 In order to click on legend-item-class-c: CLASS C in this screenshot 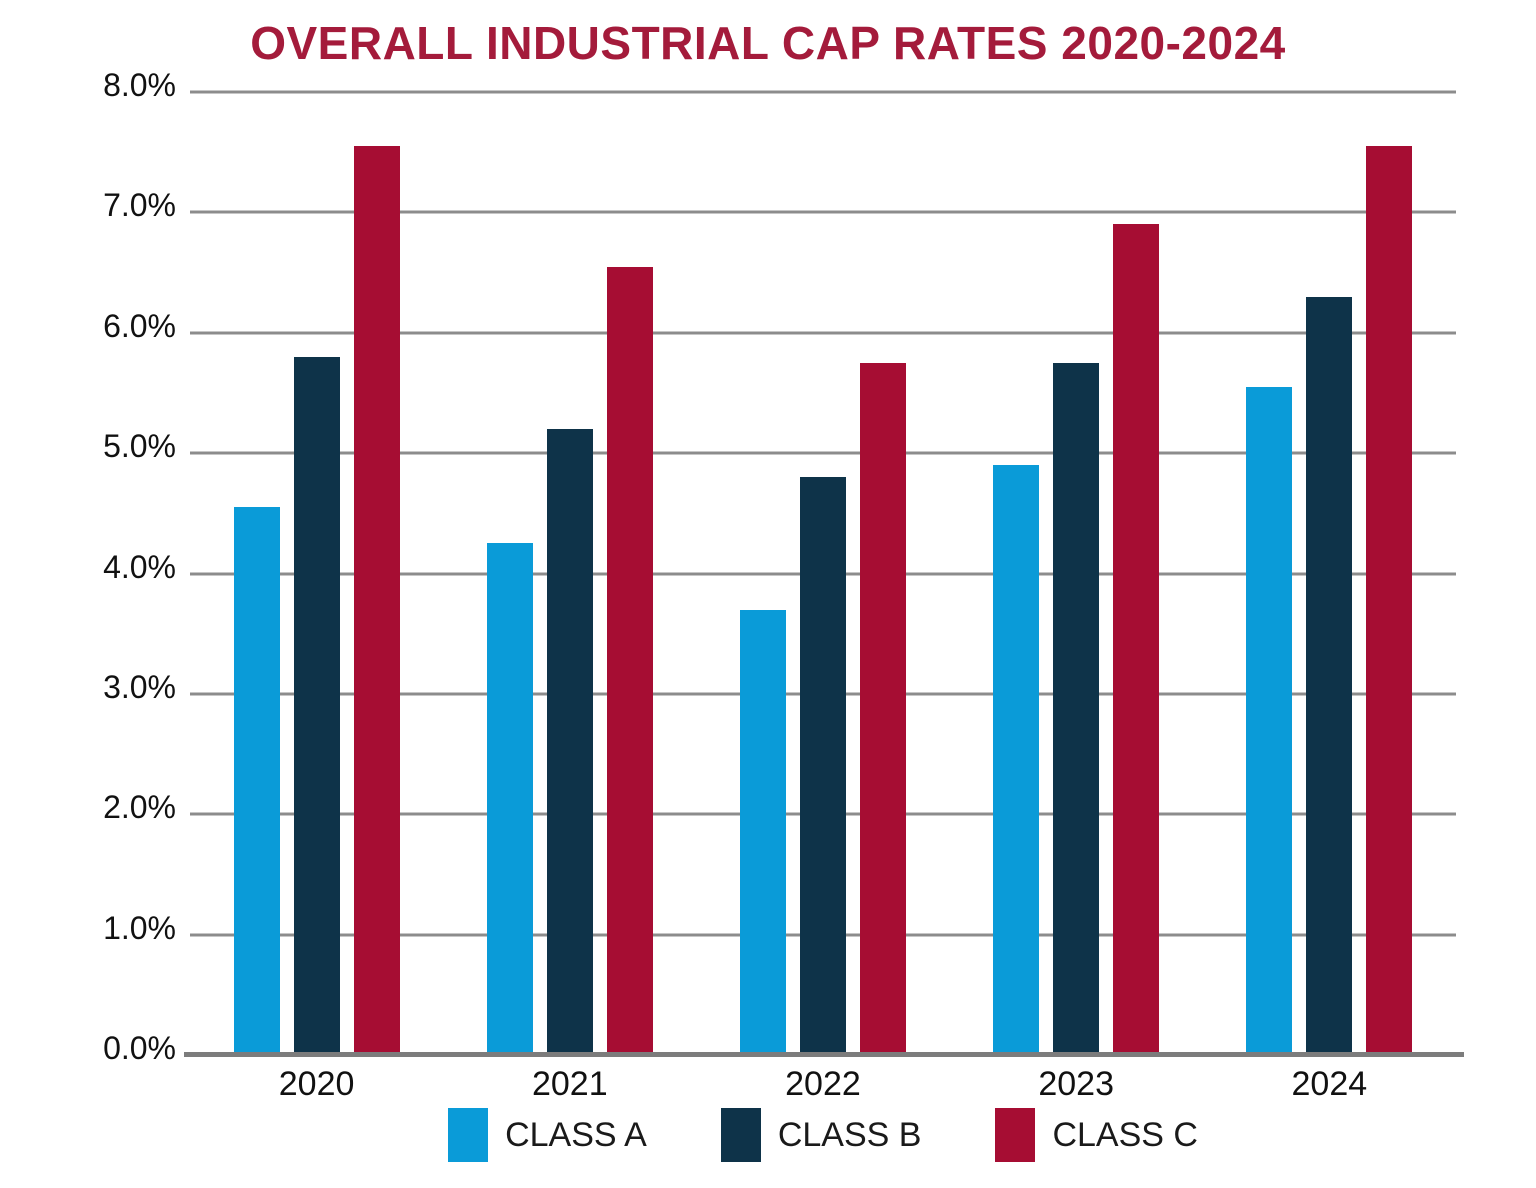, I will do `click(1096, 1135)`.